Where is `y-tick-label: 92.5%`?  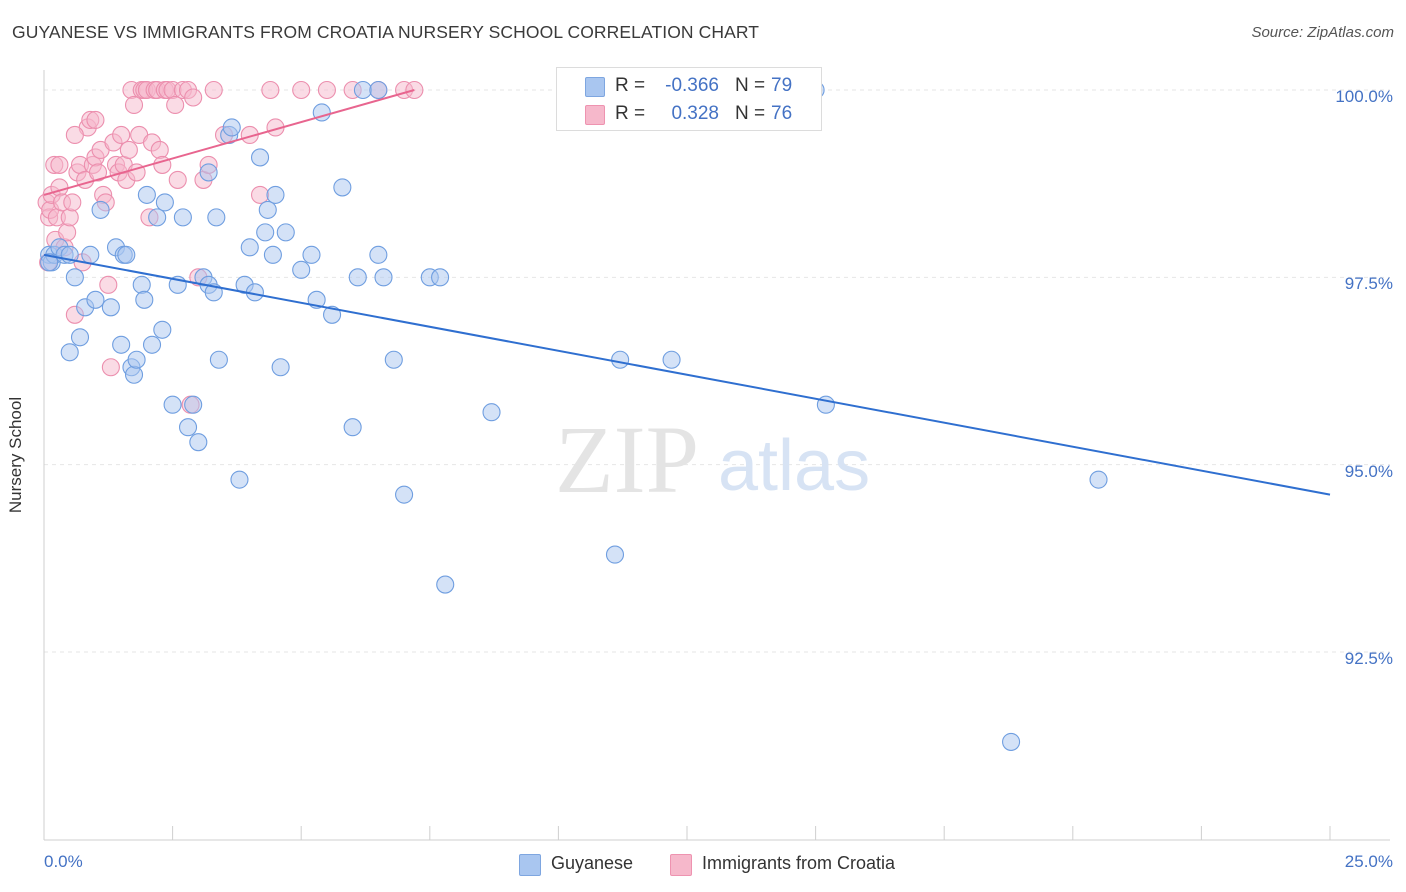
y-tick-label: 92.5% is located at coordinates (1368, 658).